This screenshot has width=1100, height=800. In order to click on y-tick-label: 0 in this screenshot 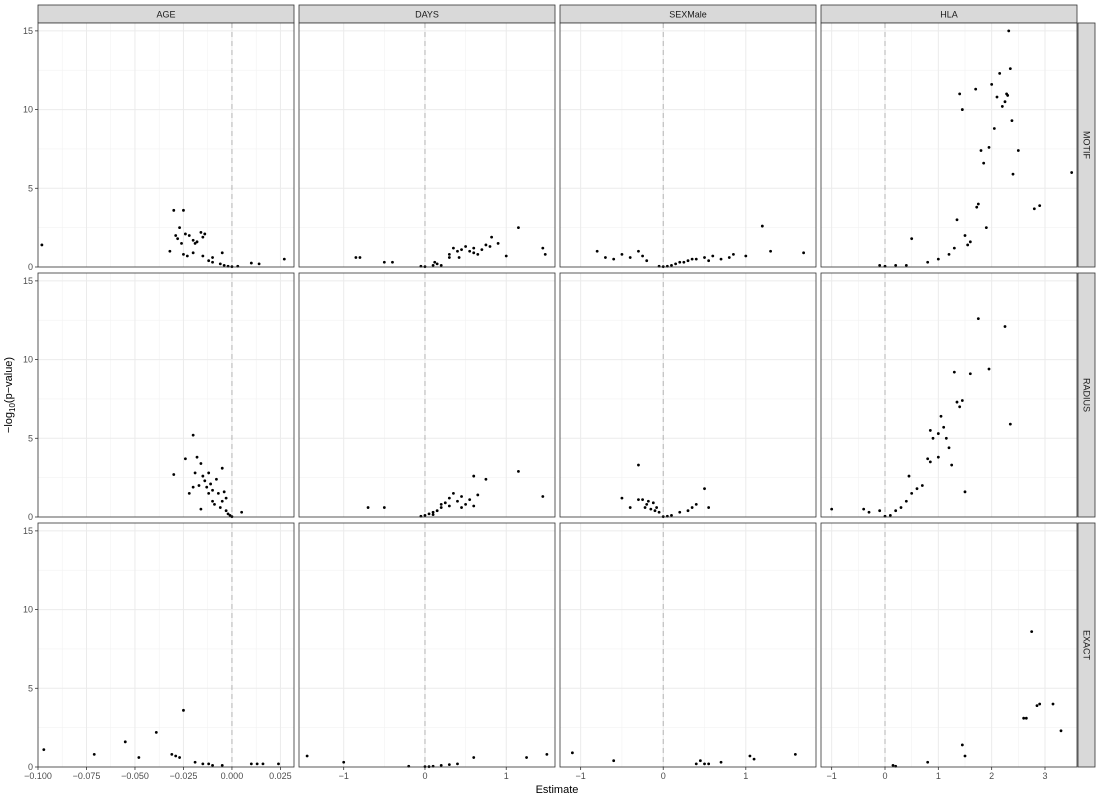, I will do `click(30, 267)`.